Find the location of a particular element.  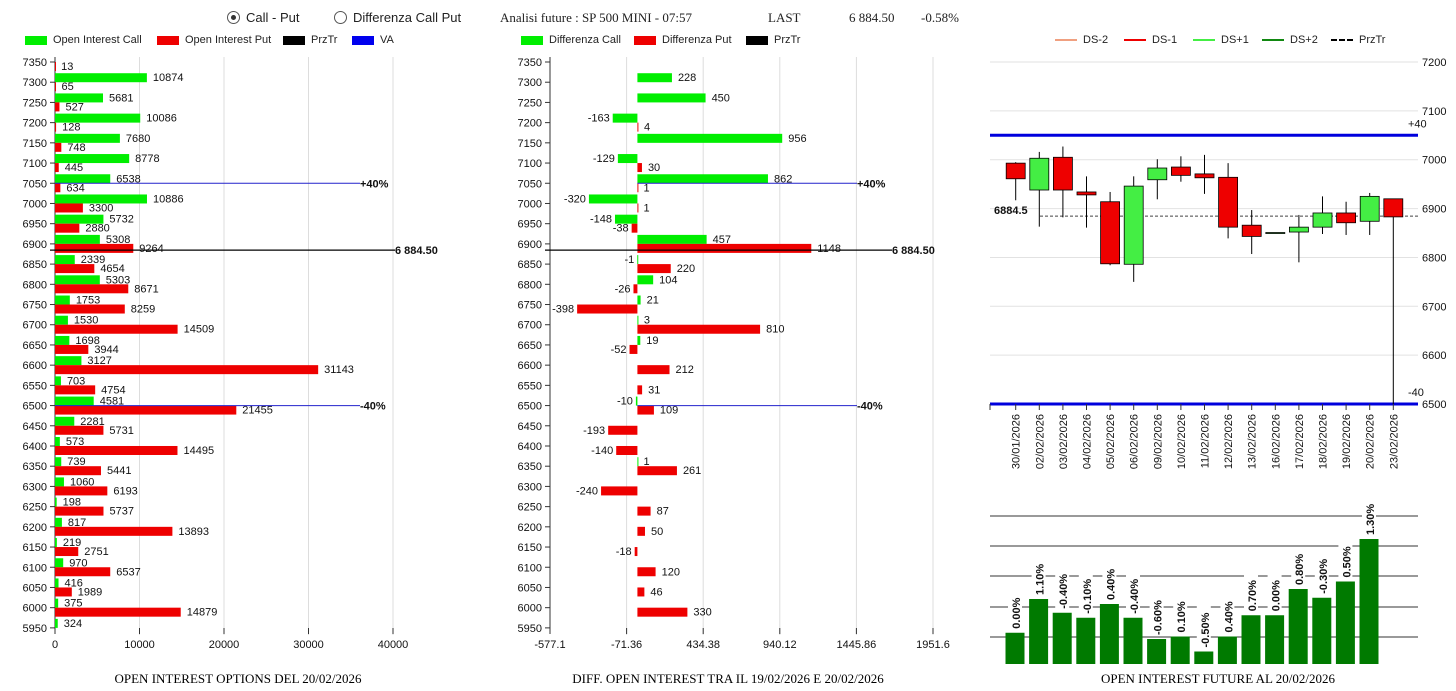

date-label: 18/02/2026 is located at coordinates (1324, 441).